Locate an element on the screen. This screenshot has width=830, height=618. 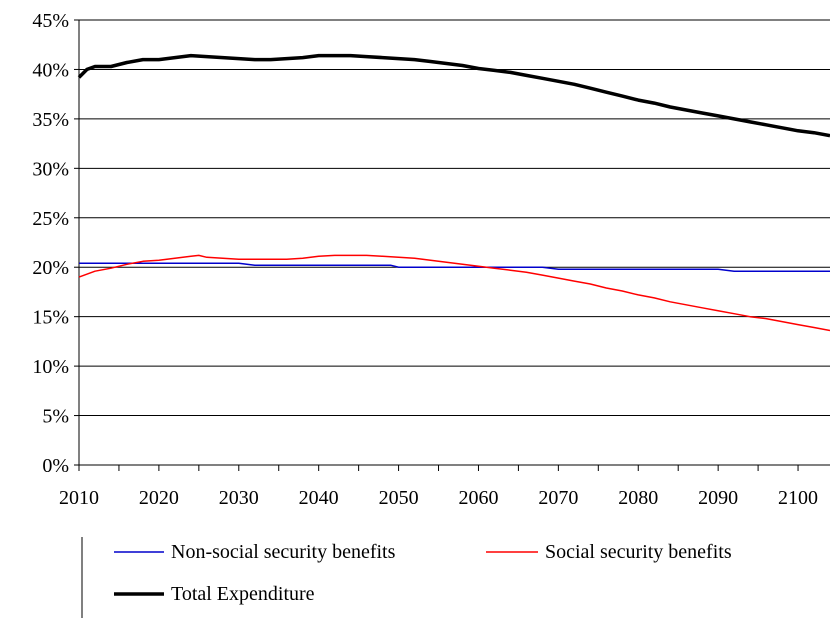
y-axis-tick-labels: 0% 5% 10% 15% 20% 25% 30% 35% 40% 45% is located at coordinates (55, 243).